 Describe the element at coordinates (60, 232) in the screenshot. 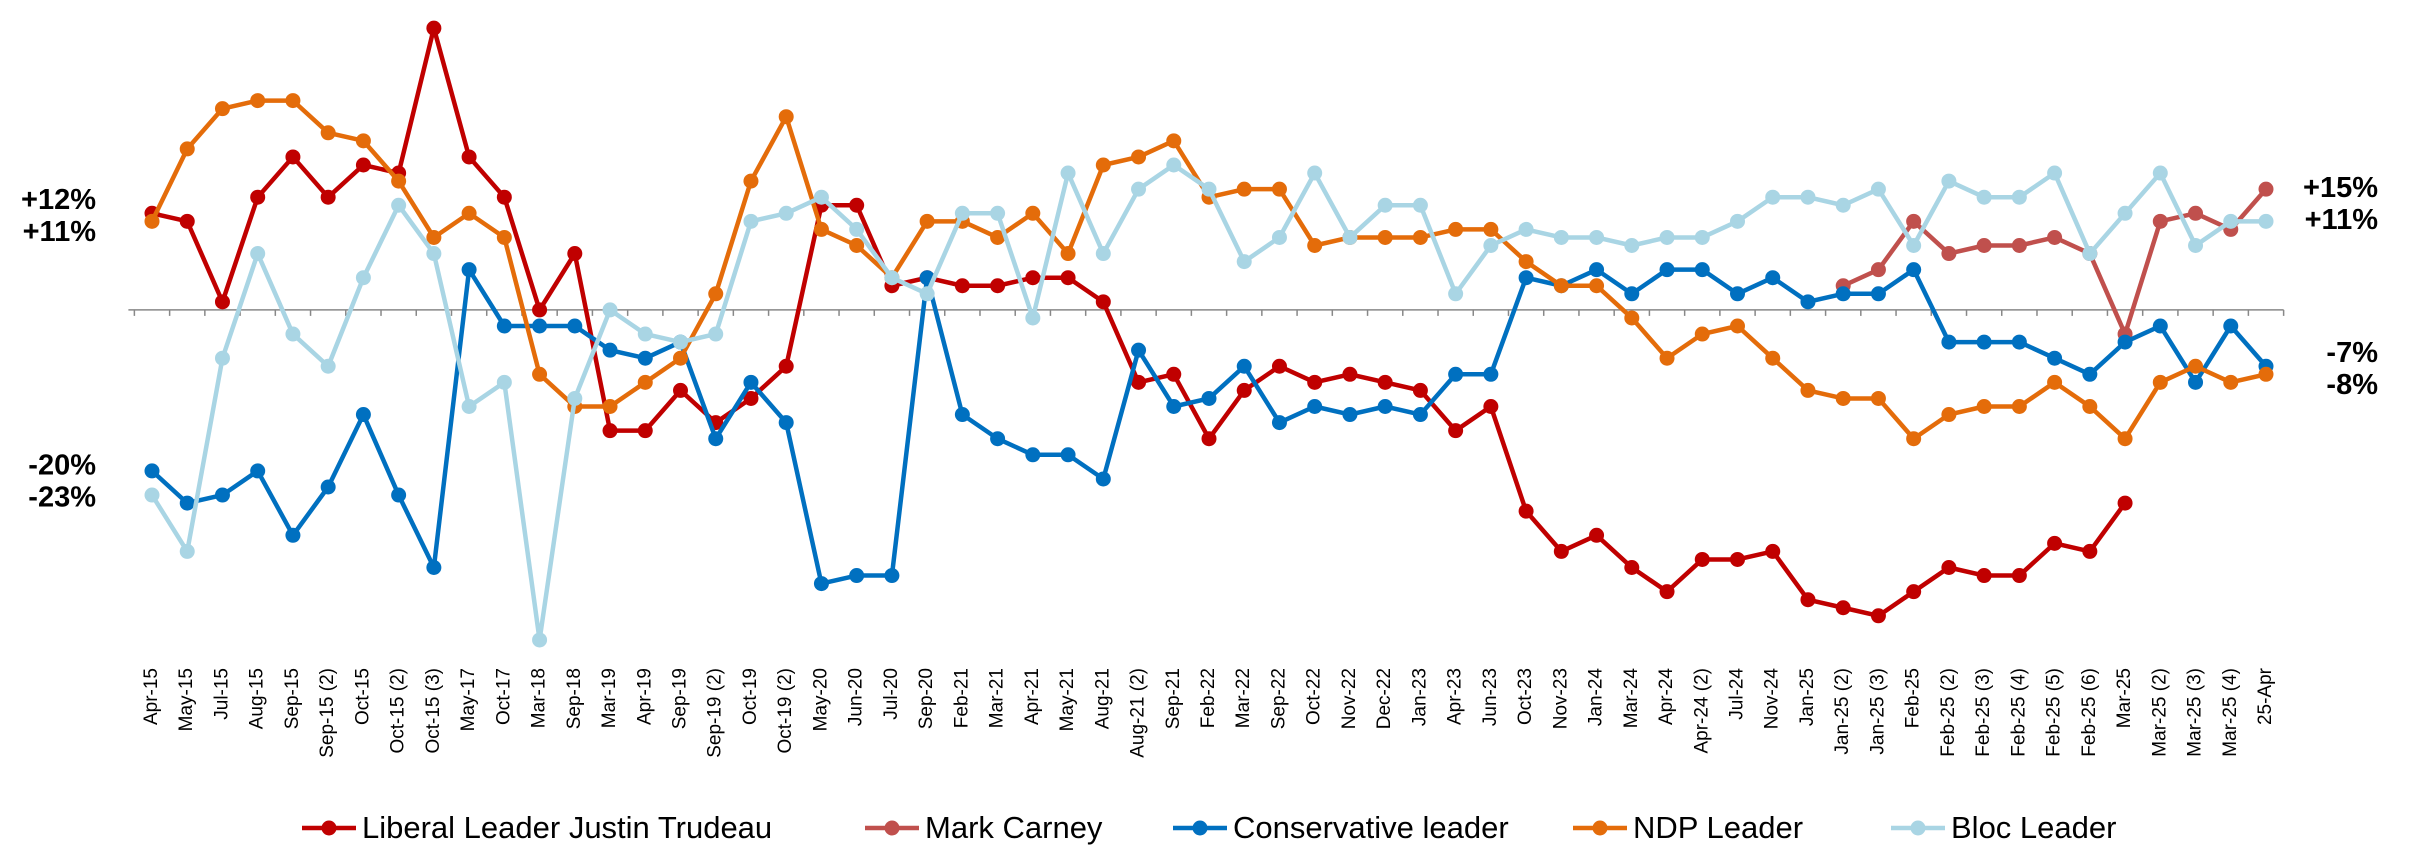

I see `end-label: +11%` at that location.